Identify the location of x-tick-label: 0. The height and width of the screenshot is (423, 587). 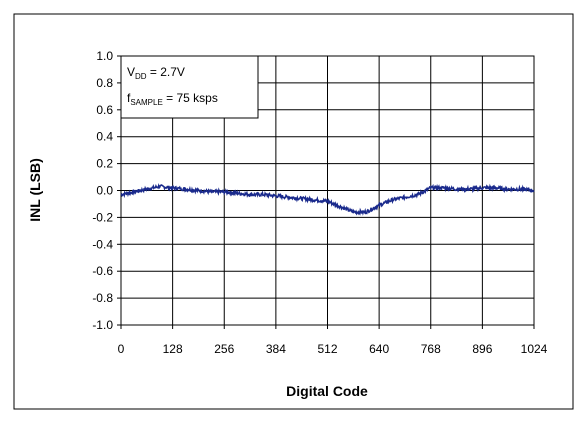
(121, 349).